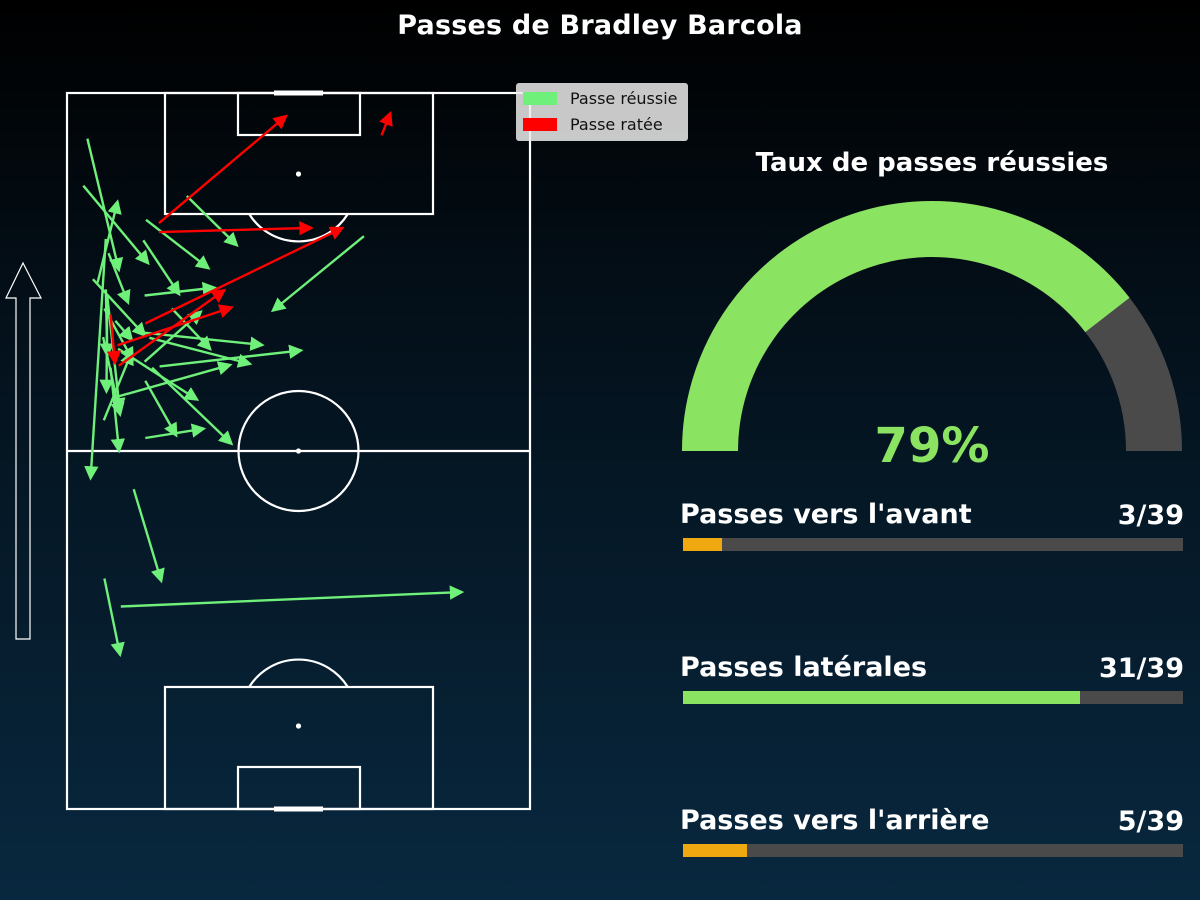  I want to click on legend-item-fail: Passe ratée, so click(589, 124).